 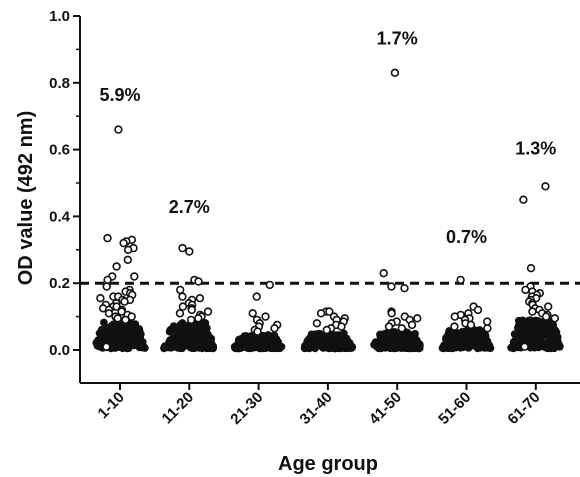 I want to click on x-tick-label: 41-50, so click(x=385, y=408).